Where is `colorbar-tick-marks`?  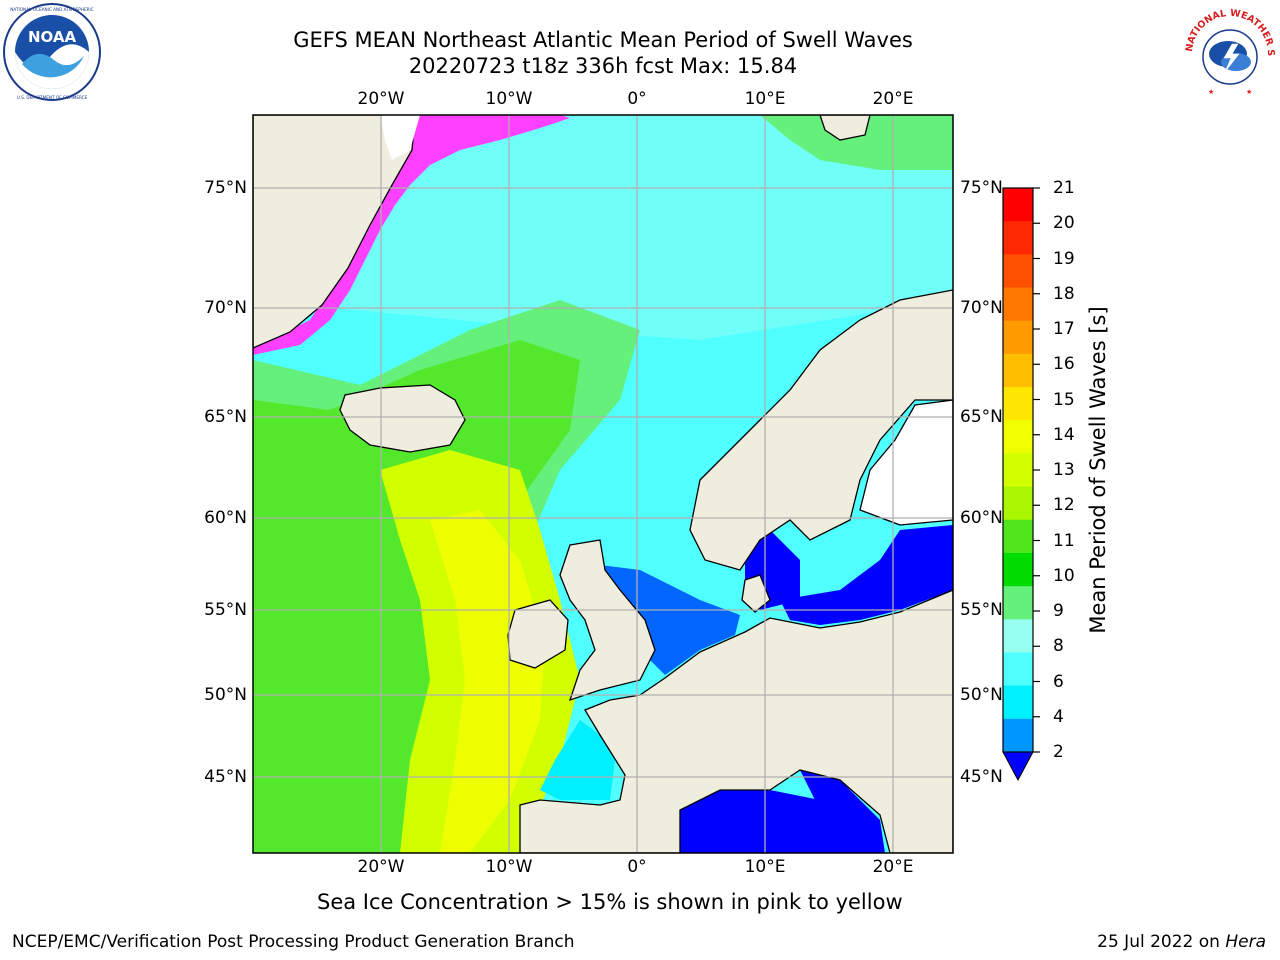
colorbar-tick-marks is located at coordinates (1036, 470).